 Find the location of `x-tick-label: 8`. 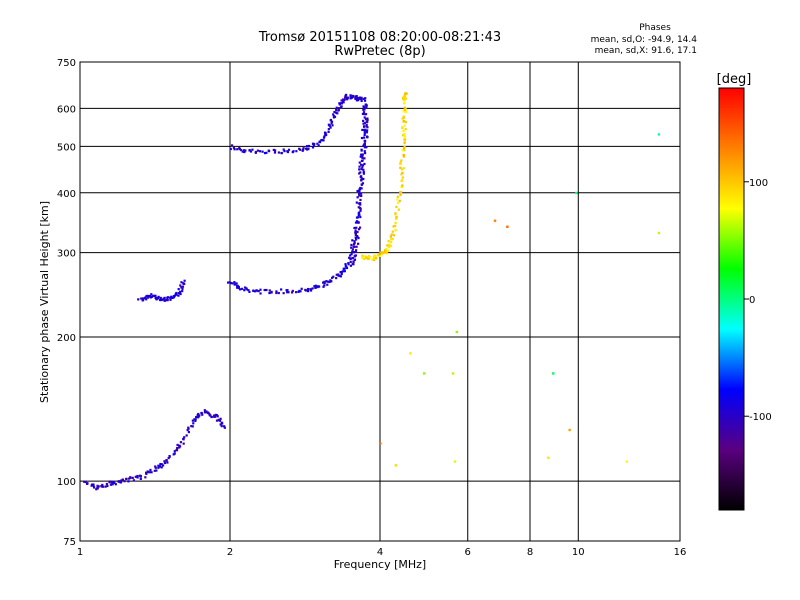

x-tick-label: 8 is located at coordinates (530, 552).